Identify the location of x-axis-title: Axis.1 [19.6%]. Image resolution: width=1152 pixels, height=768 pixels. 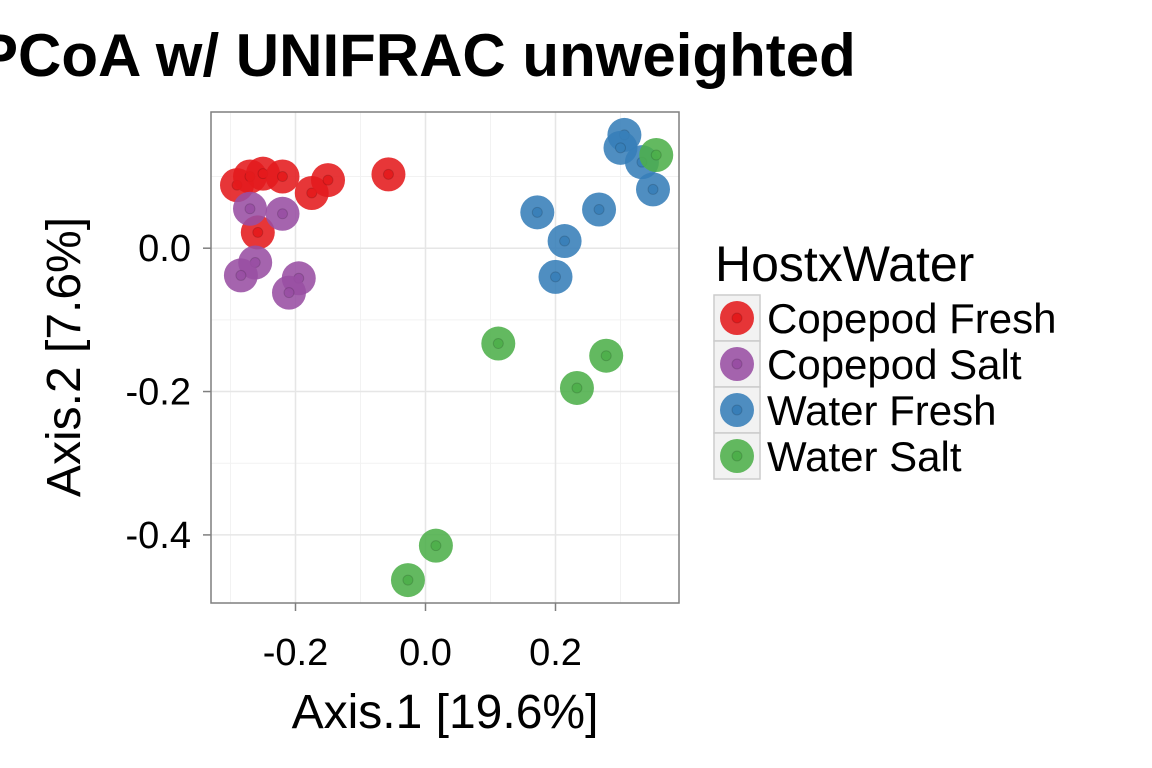
(445, 712).